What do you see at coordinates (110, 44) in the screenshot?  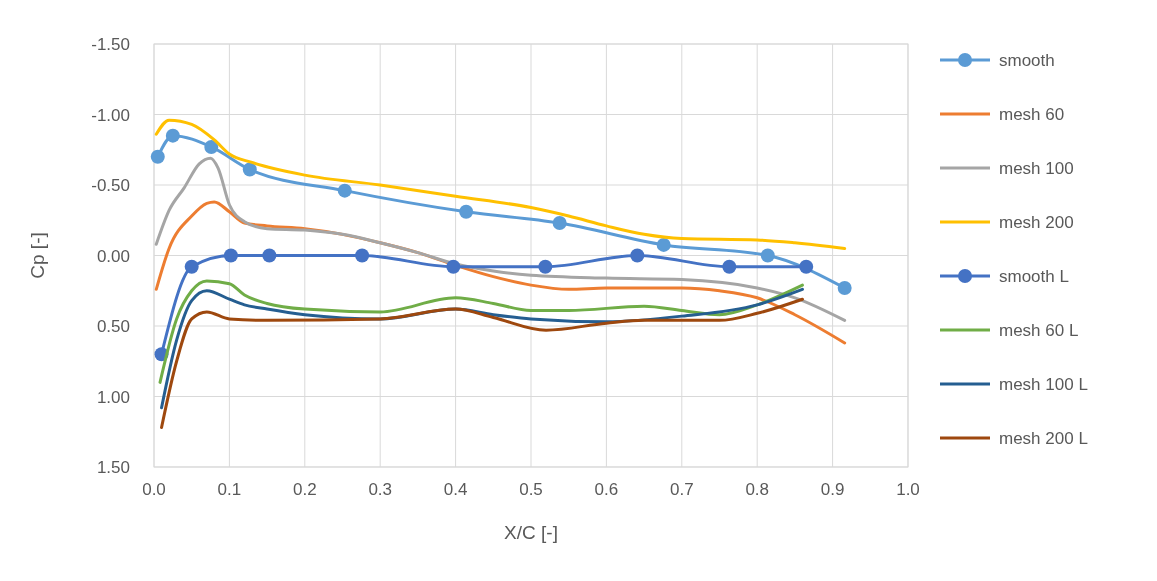 I see `y-tick-label: -1.50` at bounding box center [110, 44].